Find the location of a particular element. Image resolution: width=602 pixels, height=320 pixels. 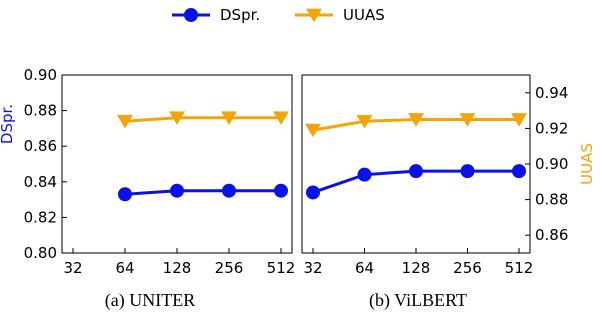

series-line-uuas is located at coordinates (202, 119).